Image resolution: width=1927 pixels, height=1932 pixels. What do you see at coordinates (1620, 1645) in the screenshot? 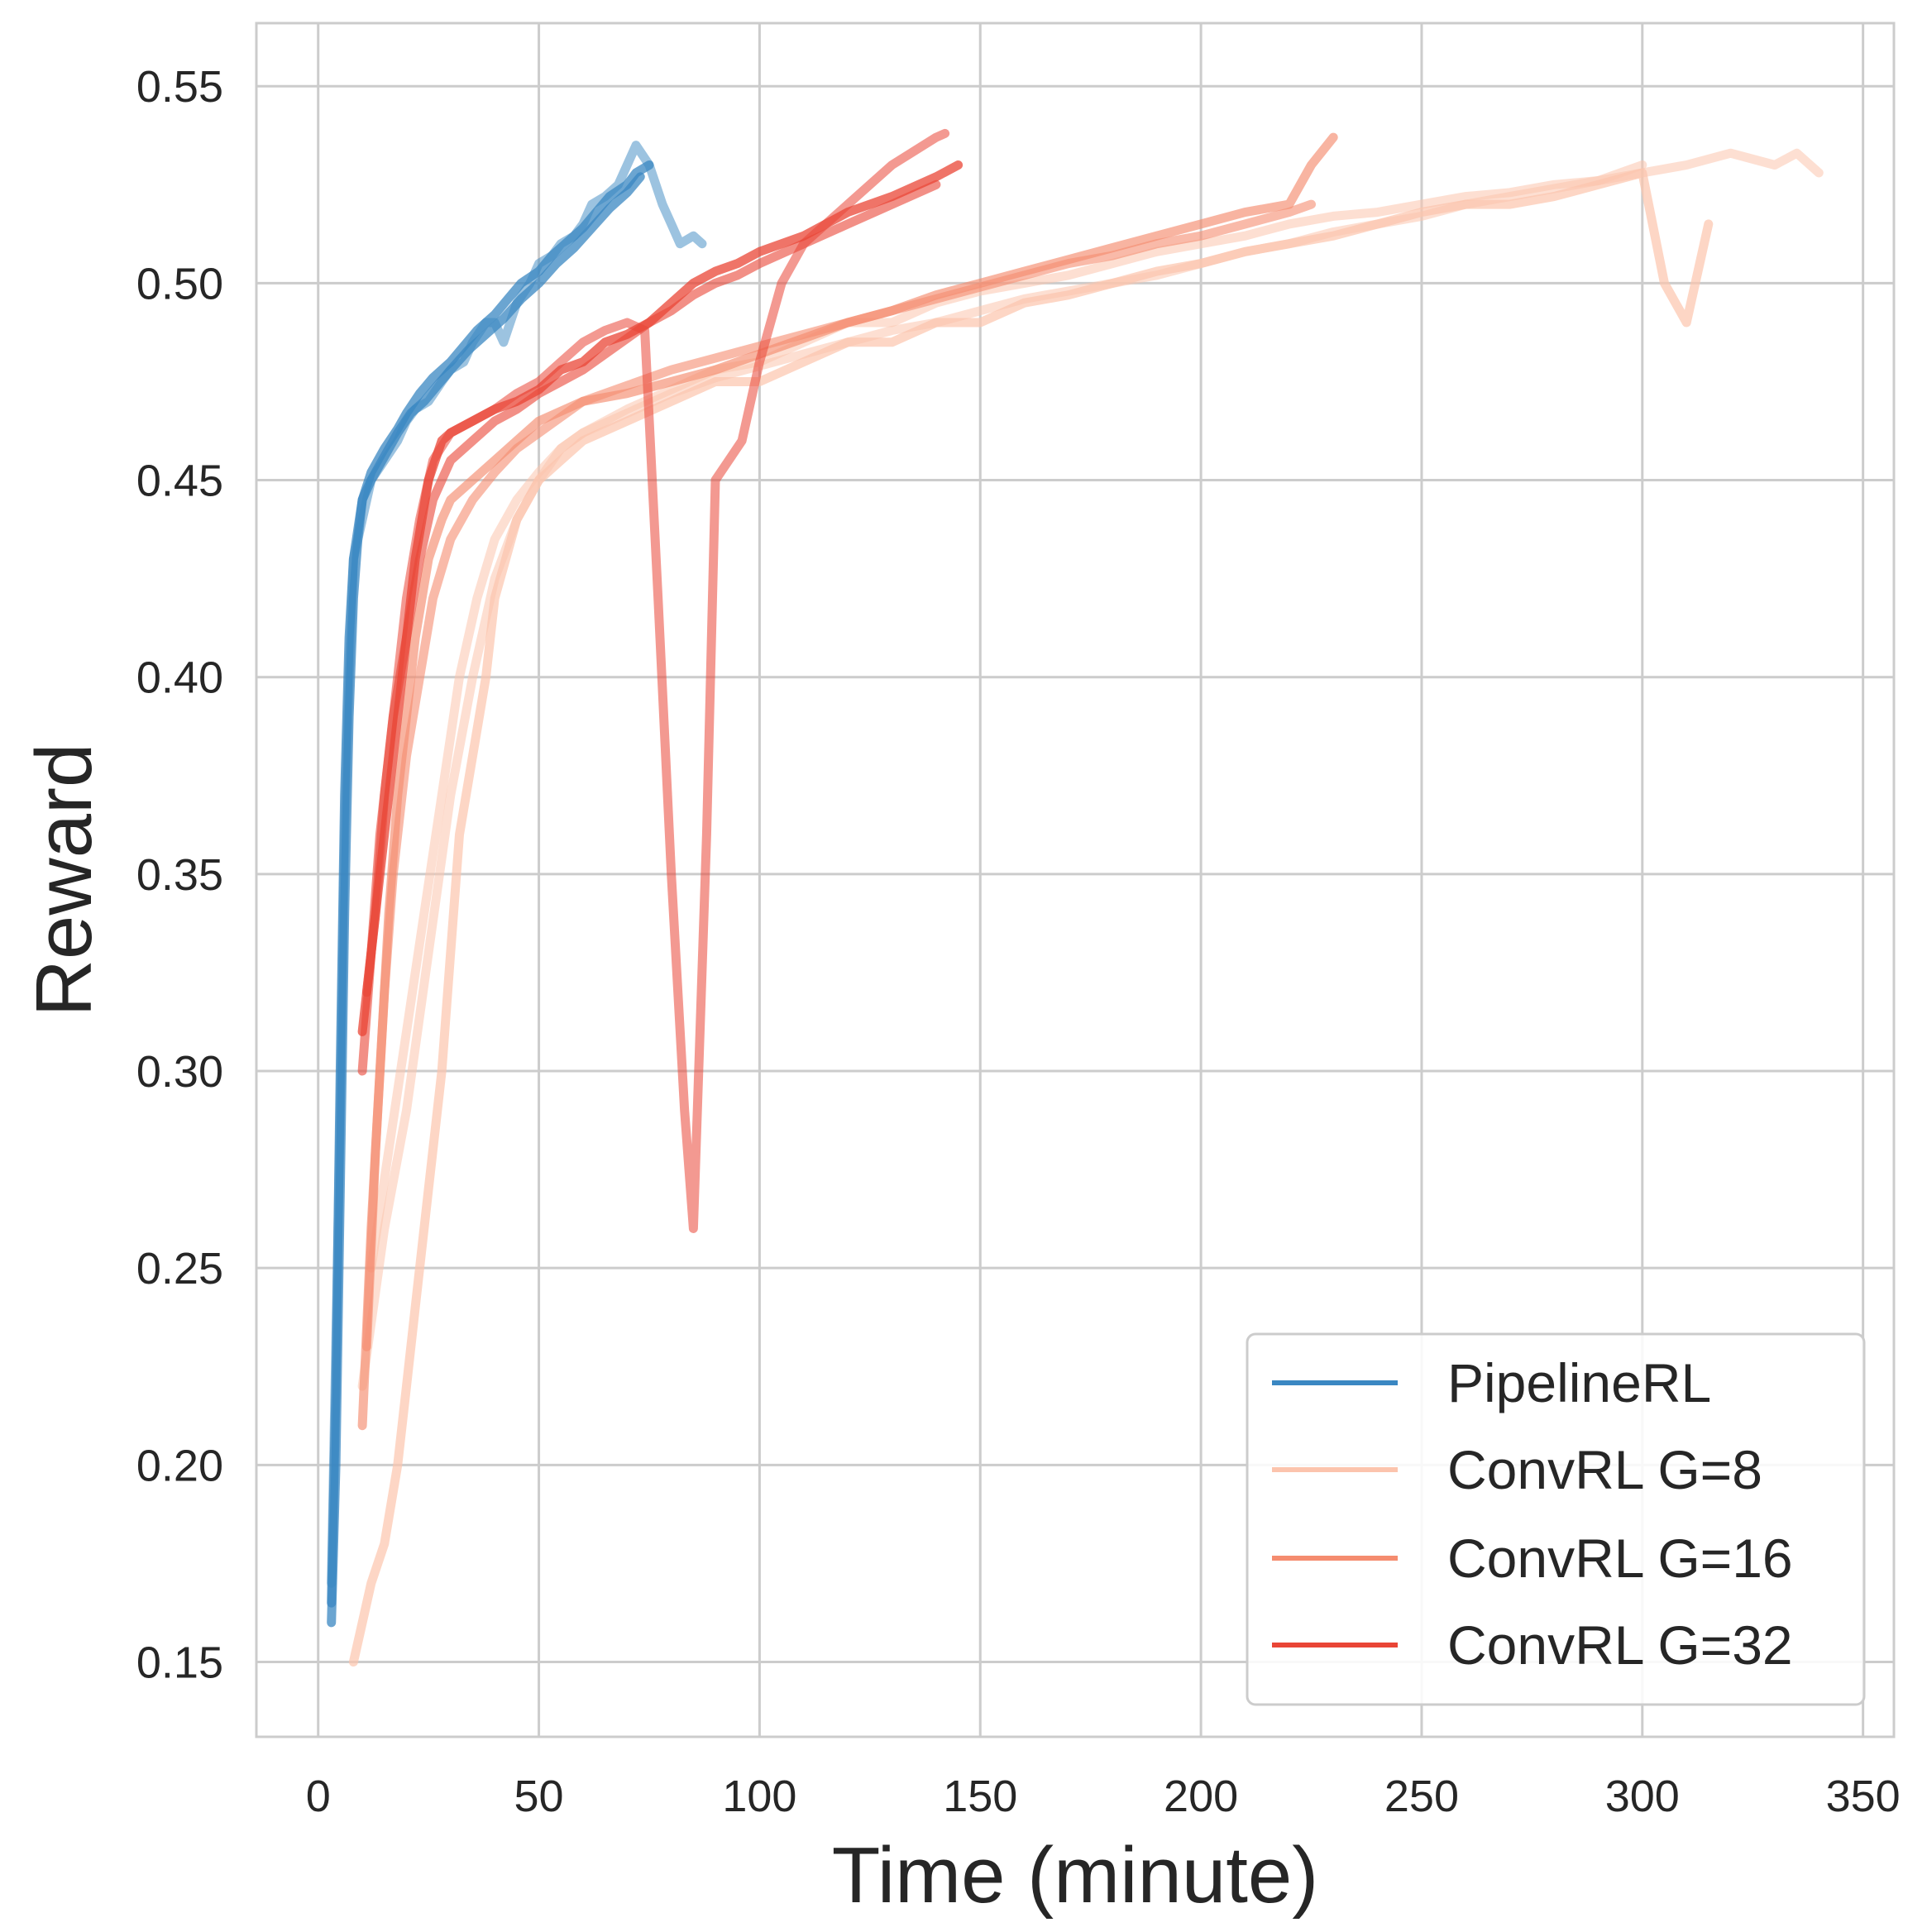
I see `legend-label-convrl-g32: ConvRL G=32` at bounding box center [1620, 1645].